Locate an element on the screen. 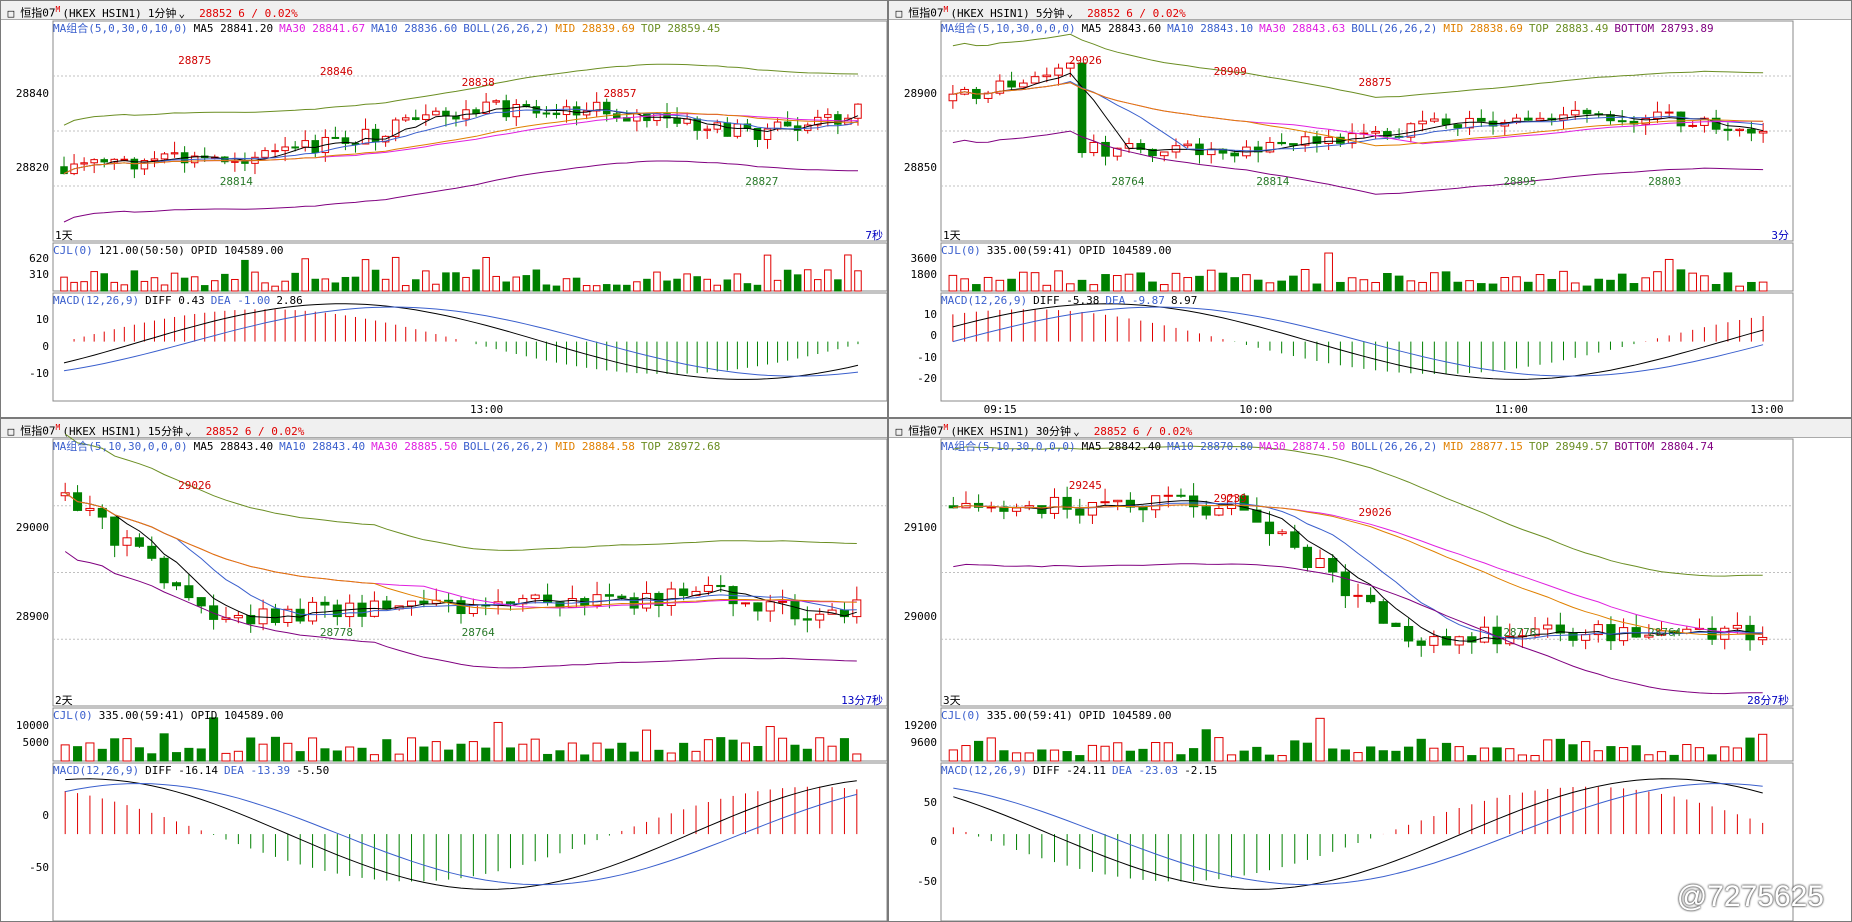 The height and width of the screenshot is (922, 1852). period-selector: 1分钟 is located at coordinates (162, 13).